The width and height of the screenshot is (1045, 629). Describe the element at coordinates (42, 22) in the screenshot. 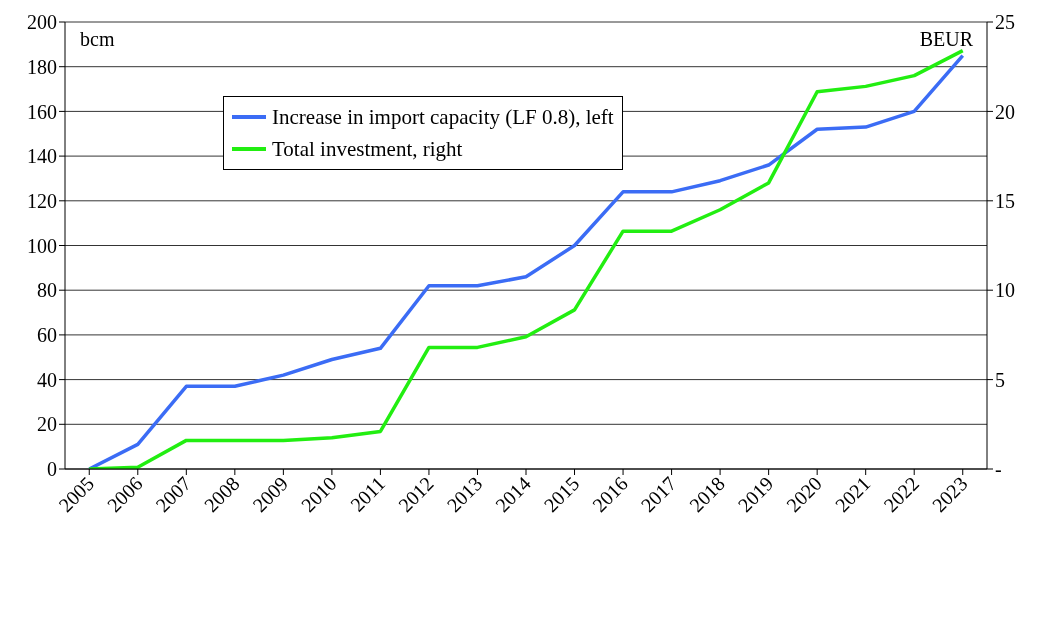

I see `y-tick-label: 200` at that location.